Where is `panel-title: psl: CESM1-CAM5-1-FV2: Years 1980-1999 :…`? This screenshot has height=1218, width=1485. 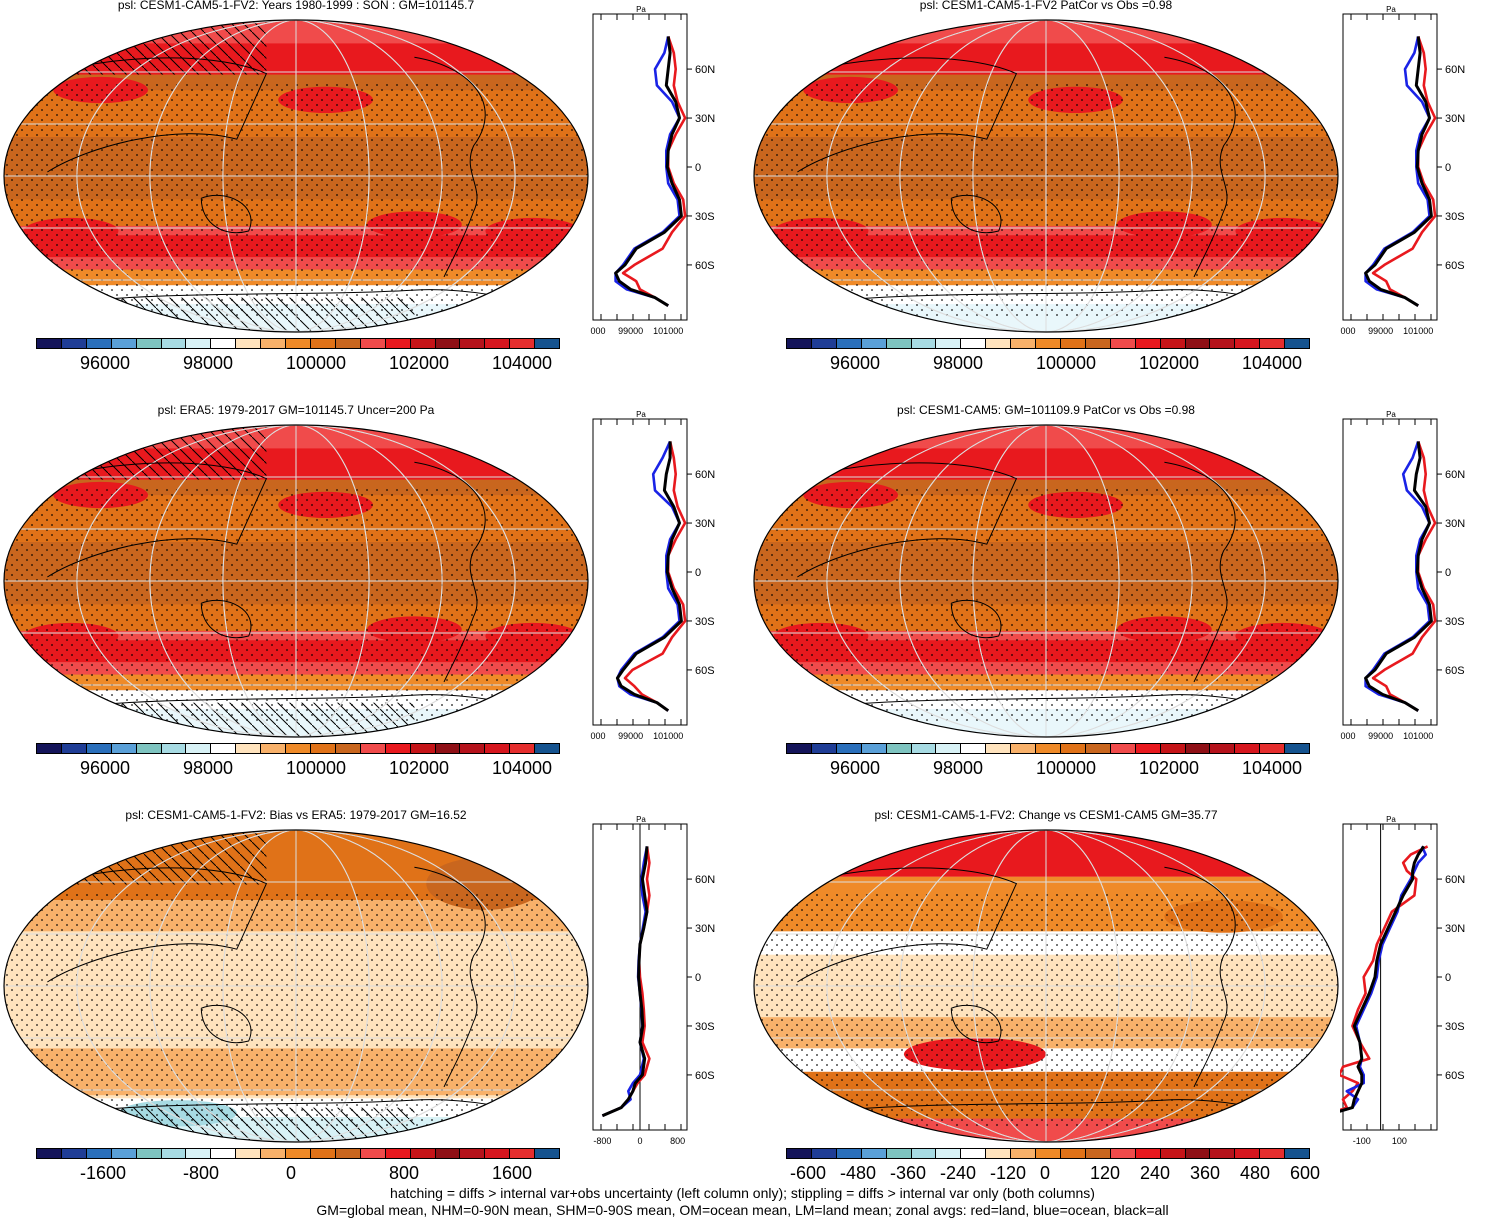
panel-title: psl: CESM1-CAM5-1-FV2: Years 1980-1999 :… is located at coordinates (296, 6).